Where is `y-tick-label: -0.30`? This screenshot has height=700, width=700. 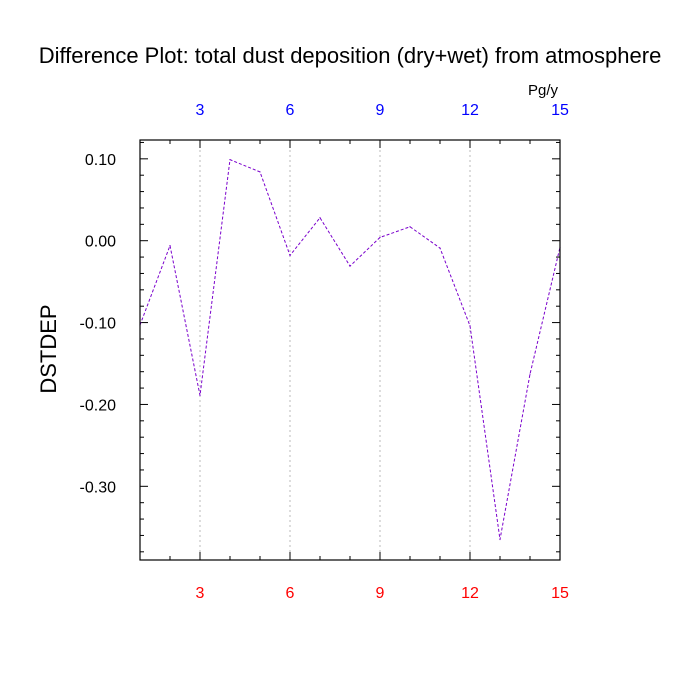 y-tick-label: -0.30 is located at coordinates (98, 487).